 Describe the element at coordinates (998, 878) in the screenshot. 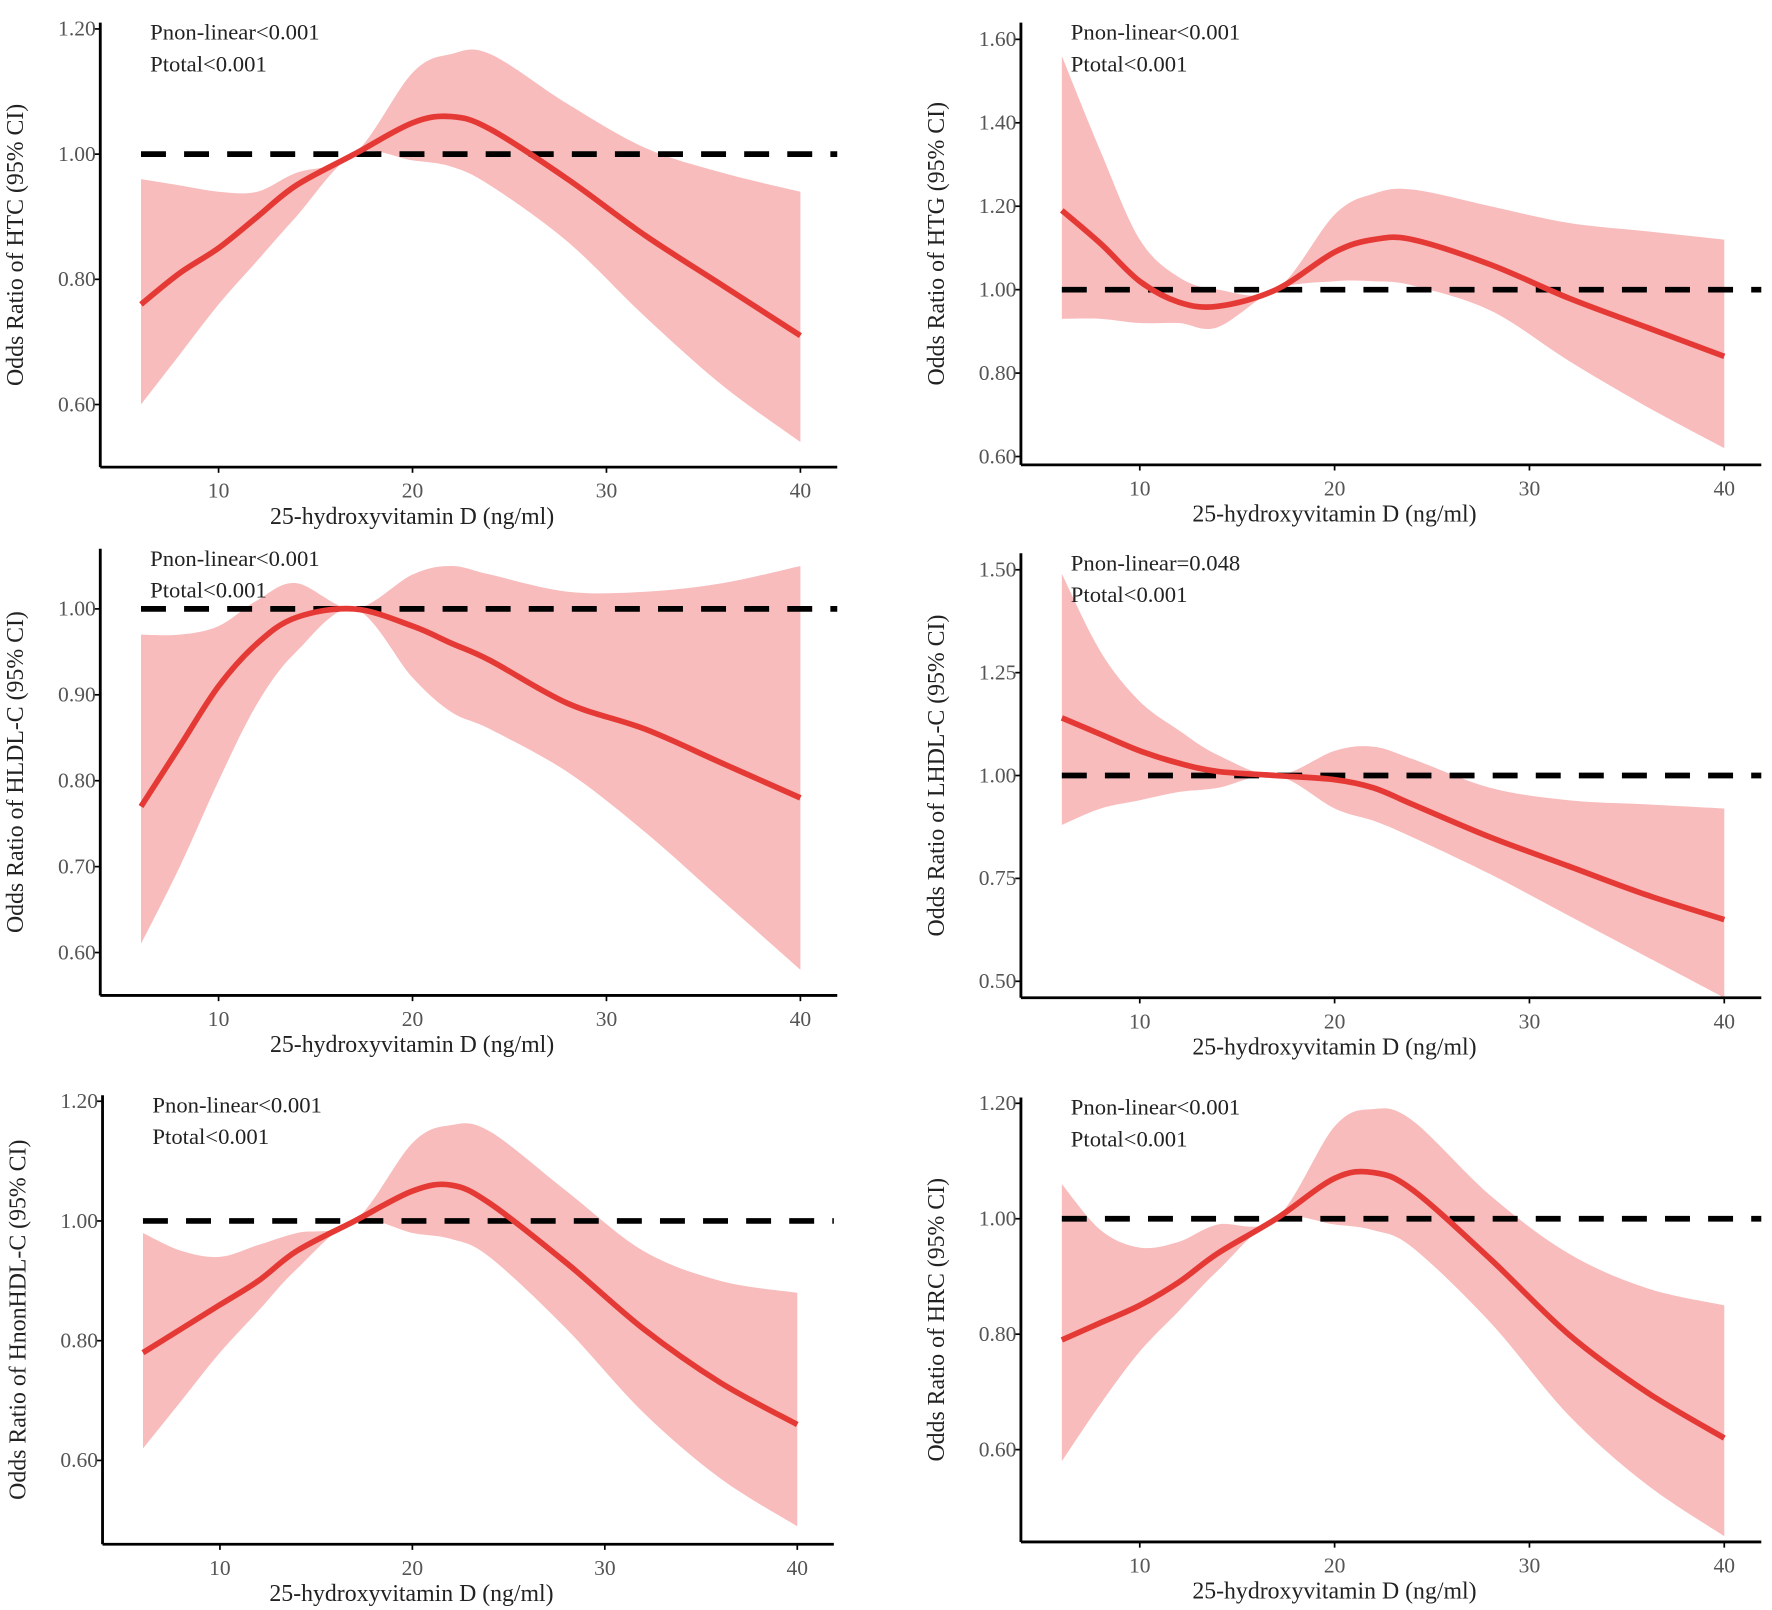

I see `y-tick-label: 0.75` at that location.